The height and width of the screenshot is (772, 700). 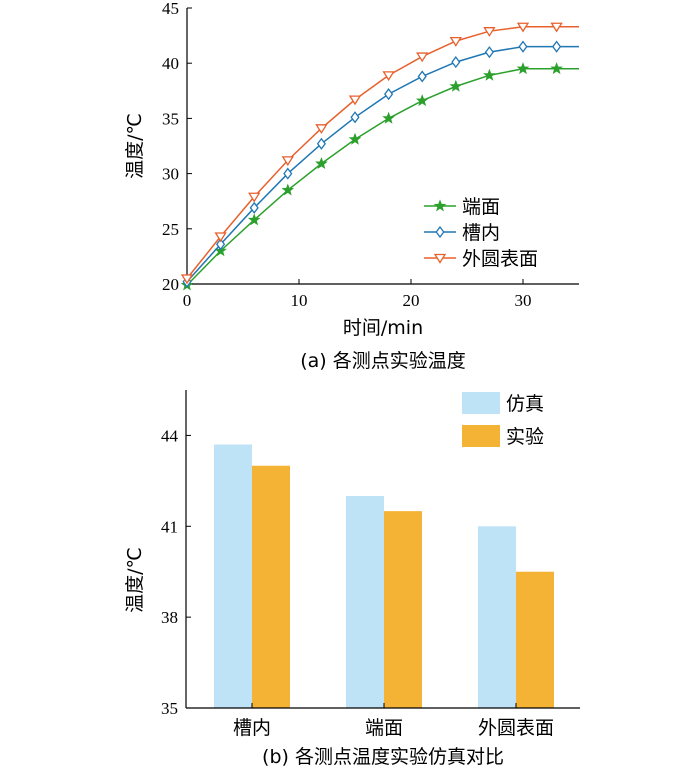 What do you see at coordinates (187, 300) in the screenshot?
I see `x-tick-label: 0` at bounding box center [187, 300].